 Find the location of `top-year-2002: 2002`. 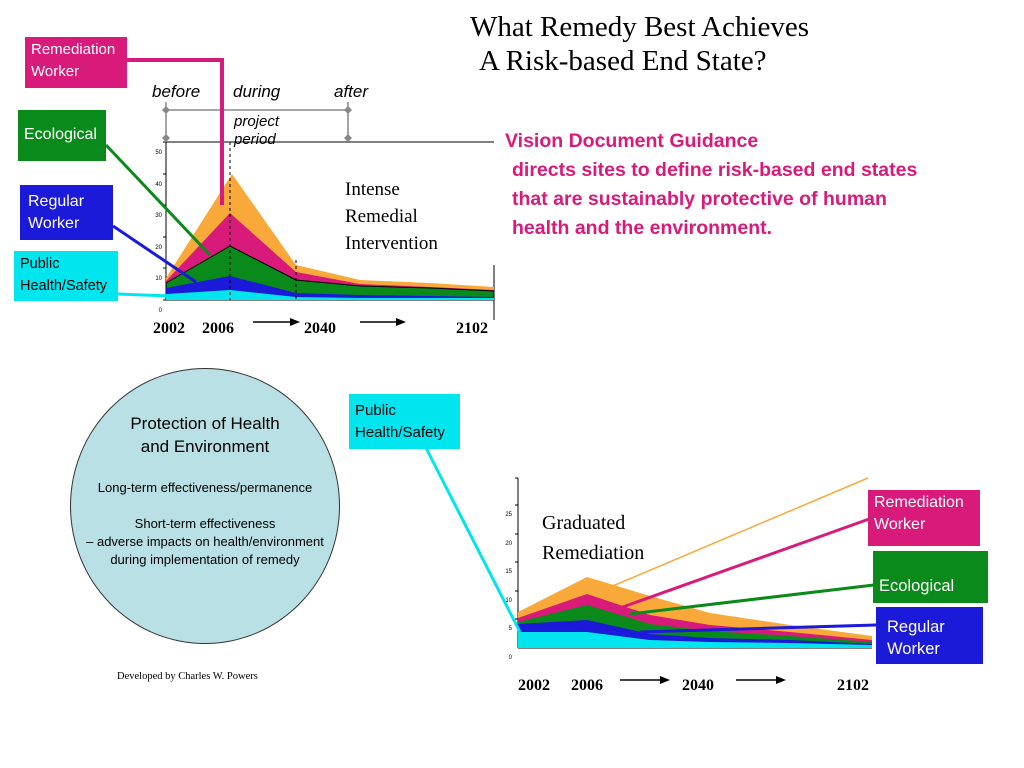

top-year-2002: 2002 is located at coordinates (169, 328).